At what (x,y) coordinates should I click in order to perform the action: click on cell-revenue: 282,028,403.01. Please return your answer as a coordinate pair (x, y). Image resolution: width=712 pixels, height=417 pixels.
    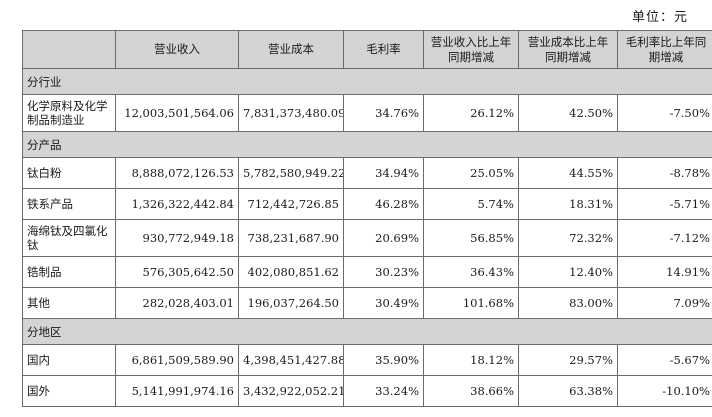
    Looking at the image, I should click on (177, 303).